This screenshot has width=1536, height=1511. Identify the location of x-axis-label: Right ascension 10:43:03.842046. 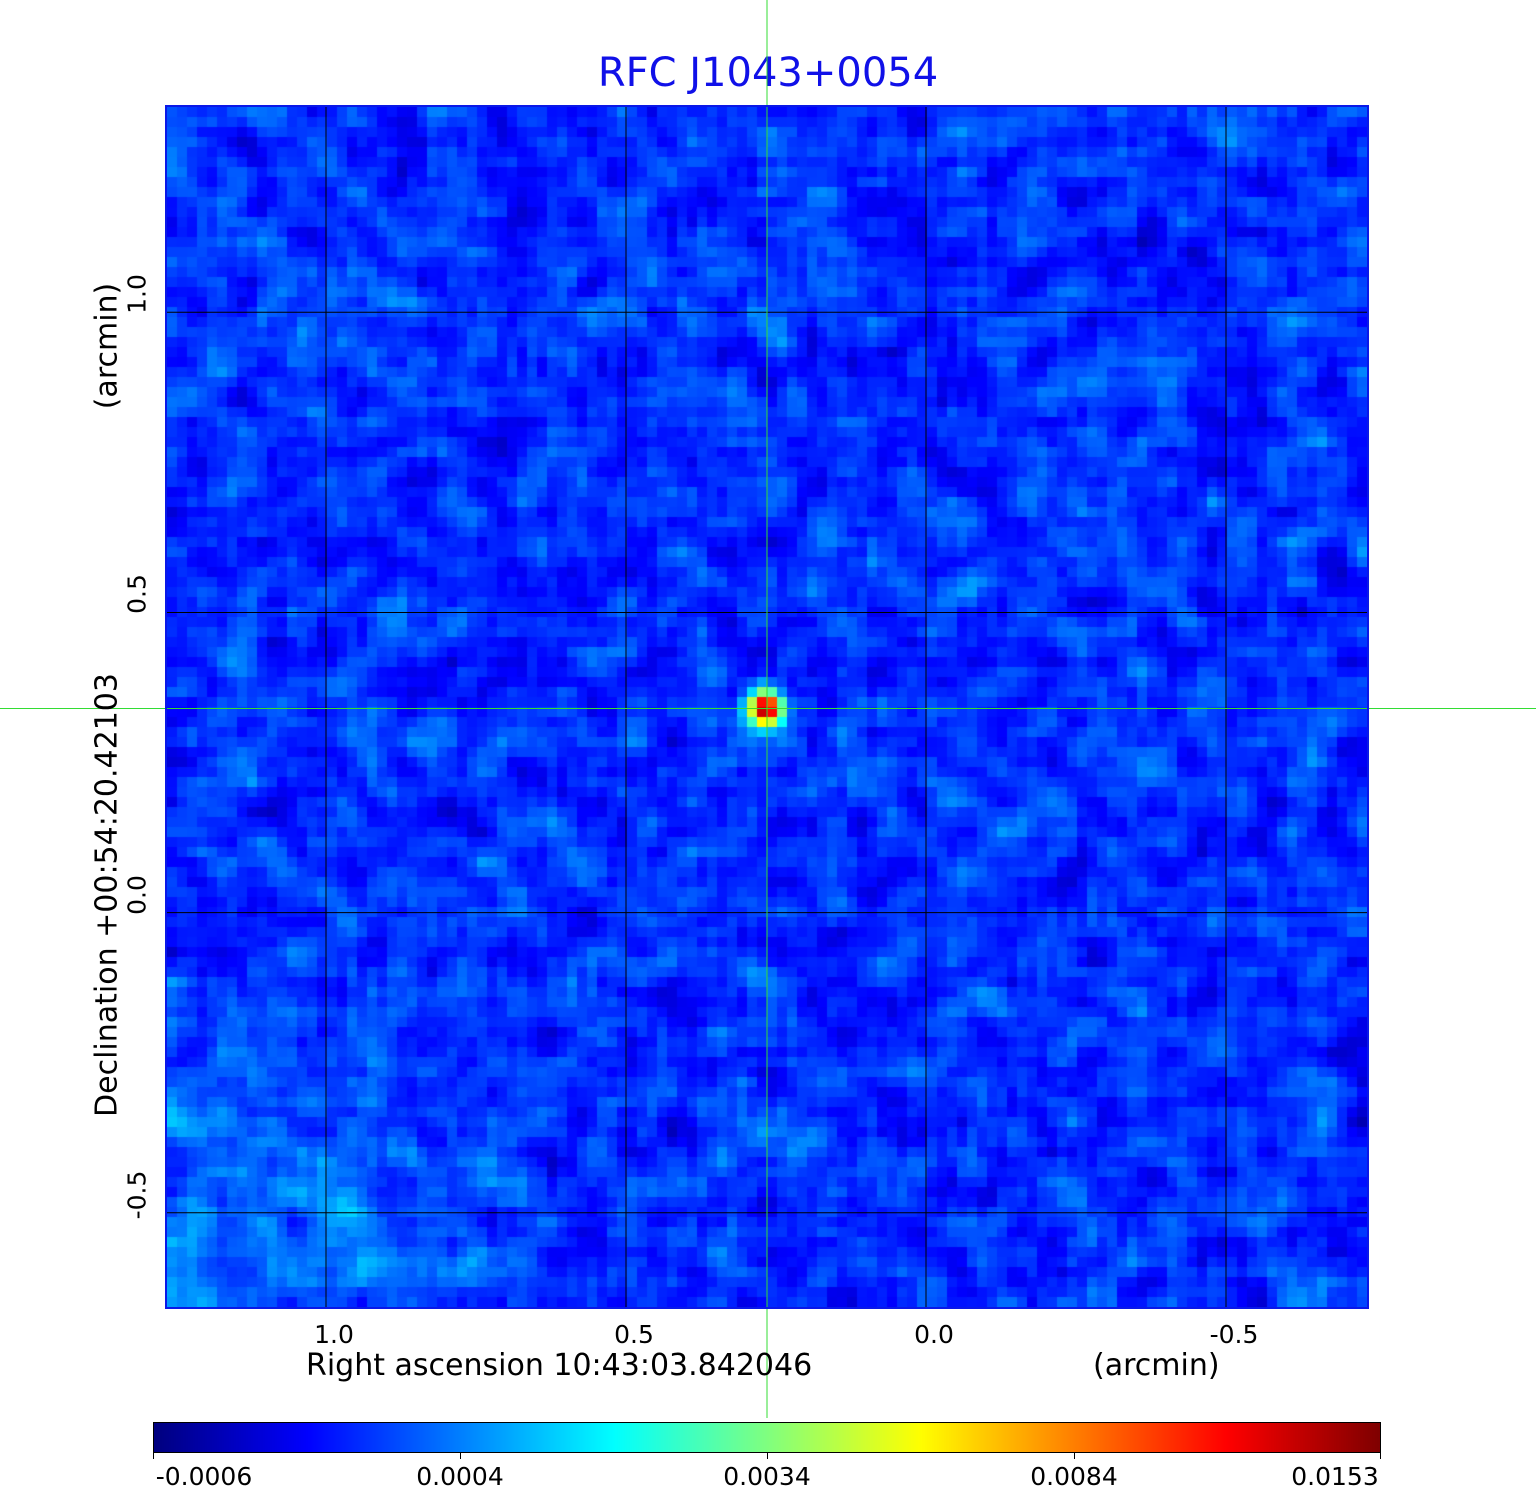
(559, 1365).